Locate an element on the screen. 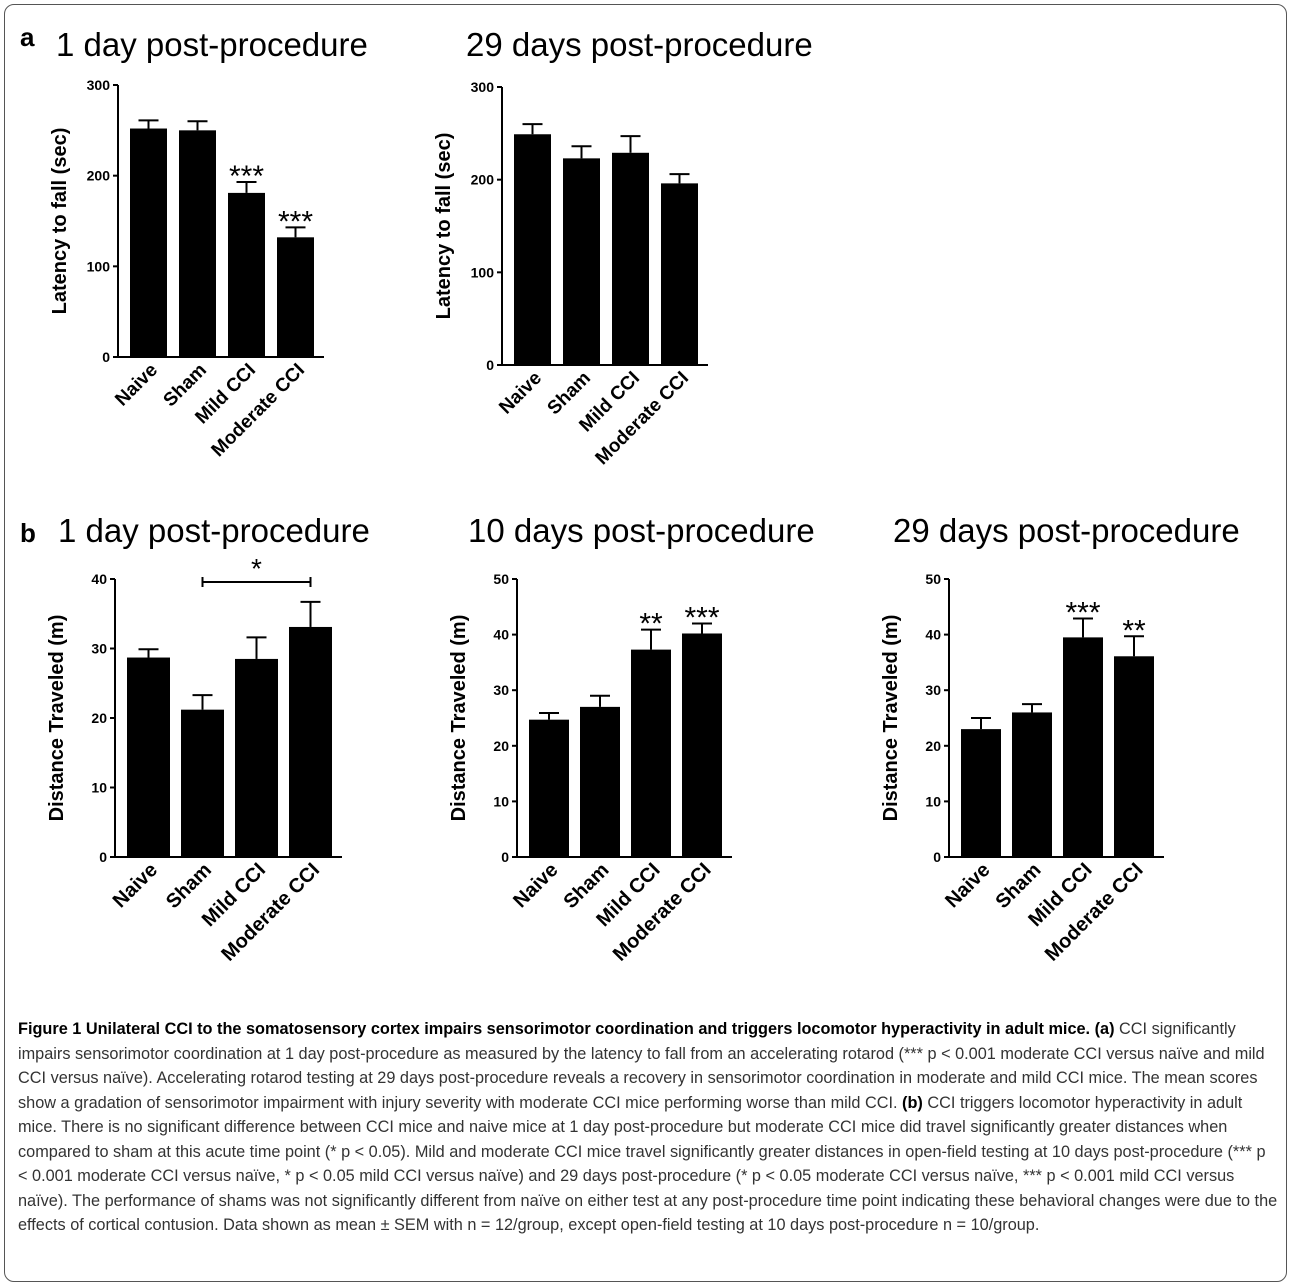  significance-label-3: ** is located at coordinates (1134, 630).